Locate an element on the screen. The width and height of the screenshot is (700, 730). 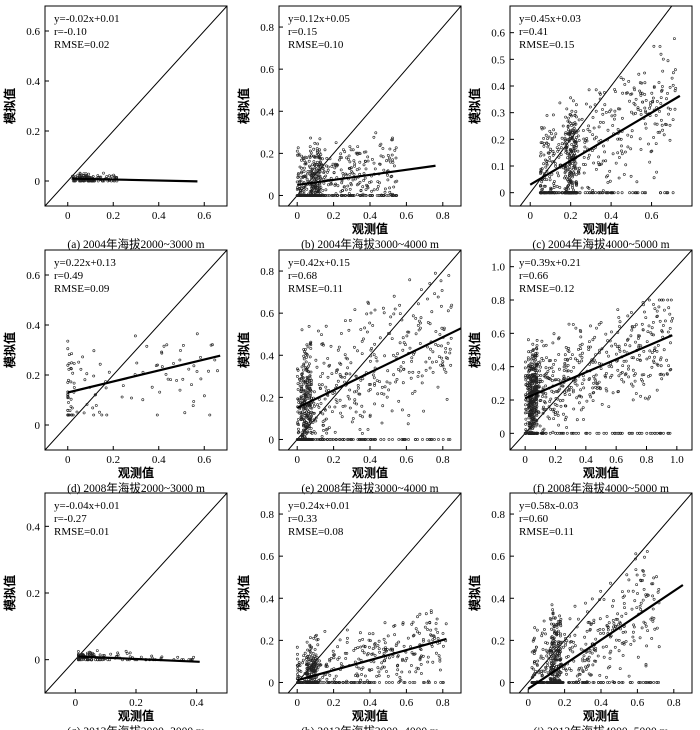
regression-line is located at coordinates (366, 175).